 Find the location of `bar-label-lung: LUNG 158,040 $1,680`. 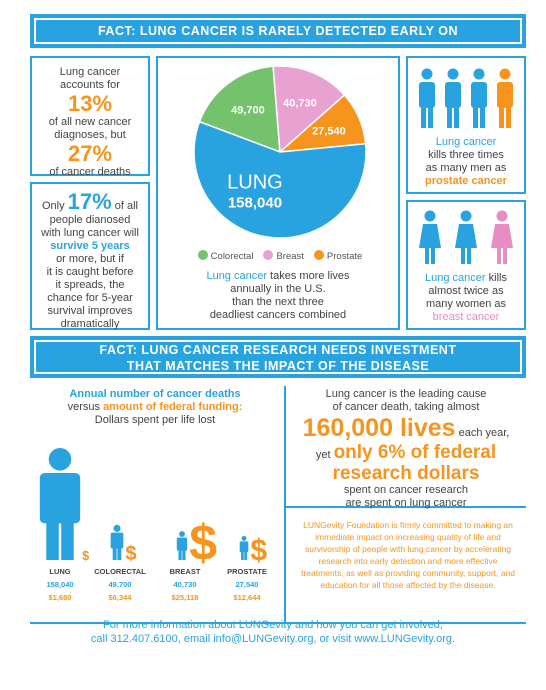

bar-label-lung: LUNG 158,040 $1,680 is located at coordinates (60, 584).